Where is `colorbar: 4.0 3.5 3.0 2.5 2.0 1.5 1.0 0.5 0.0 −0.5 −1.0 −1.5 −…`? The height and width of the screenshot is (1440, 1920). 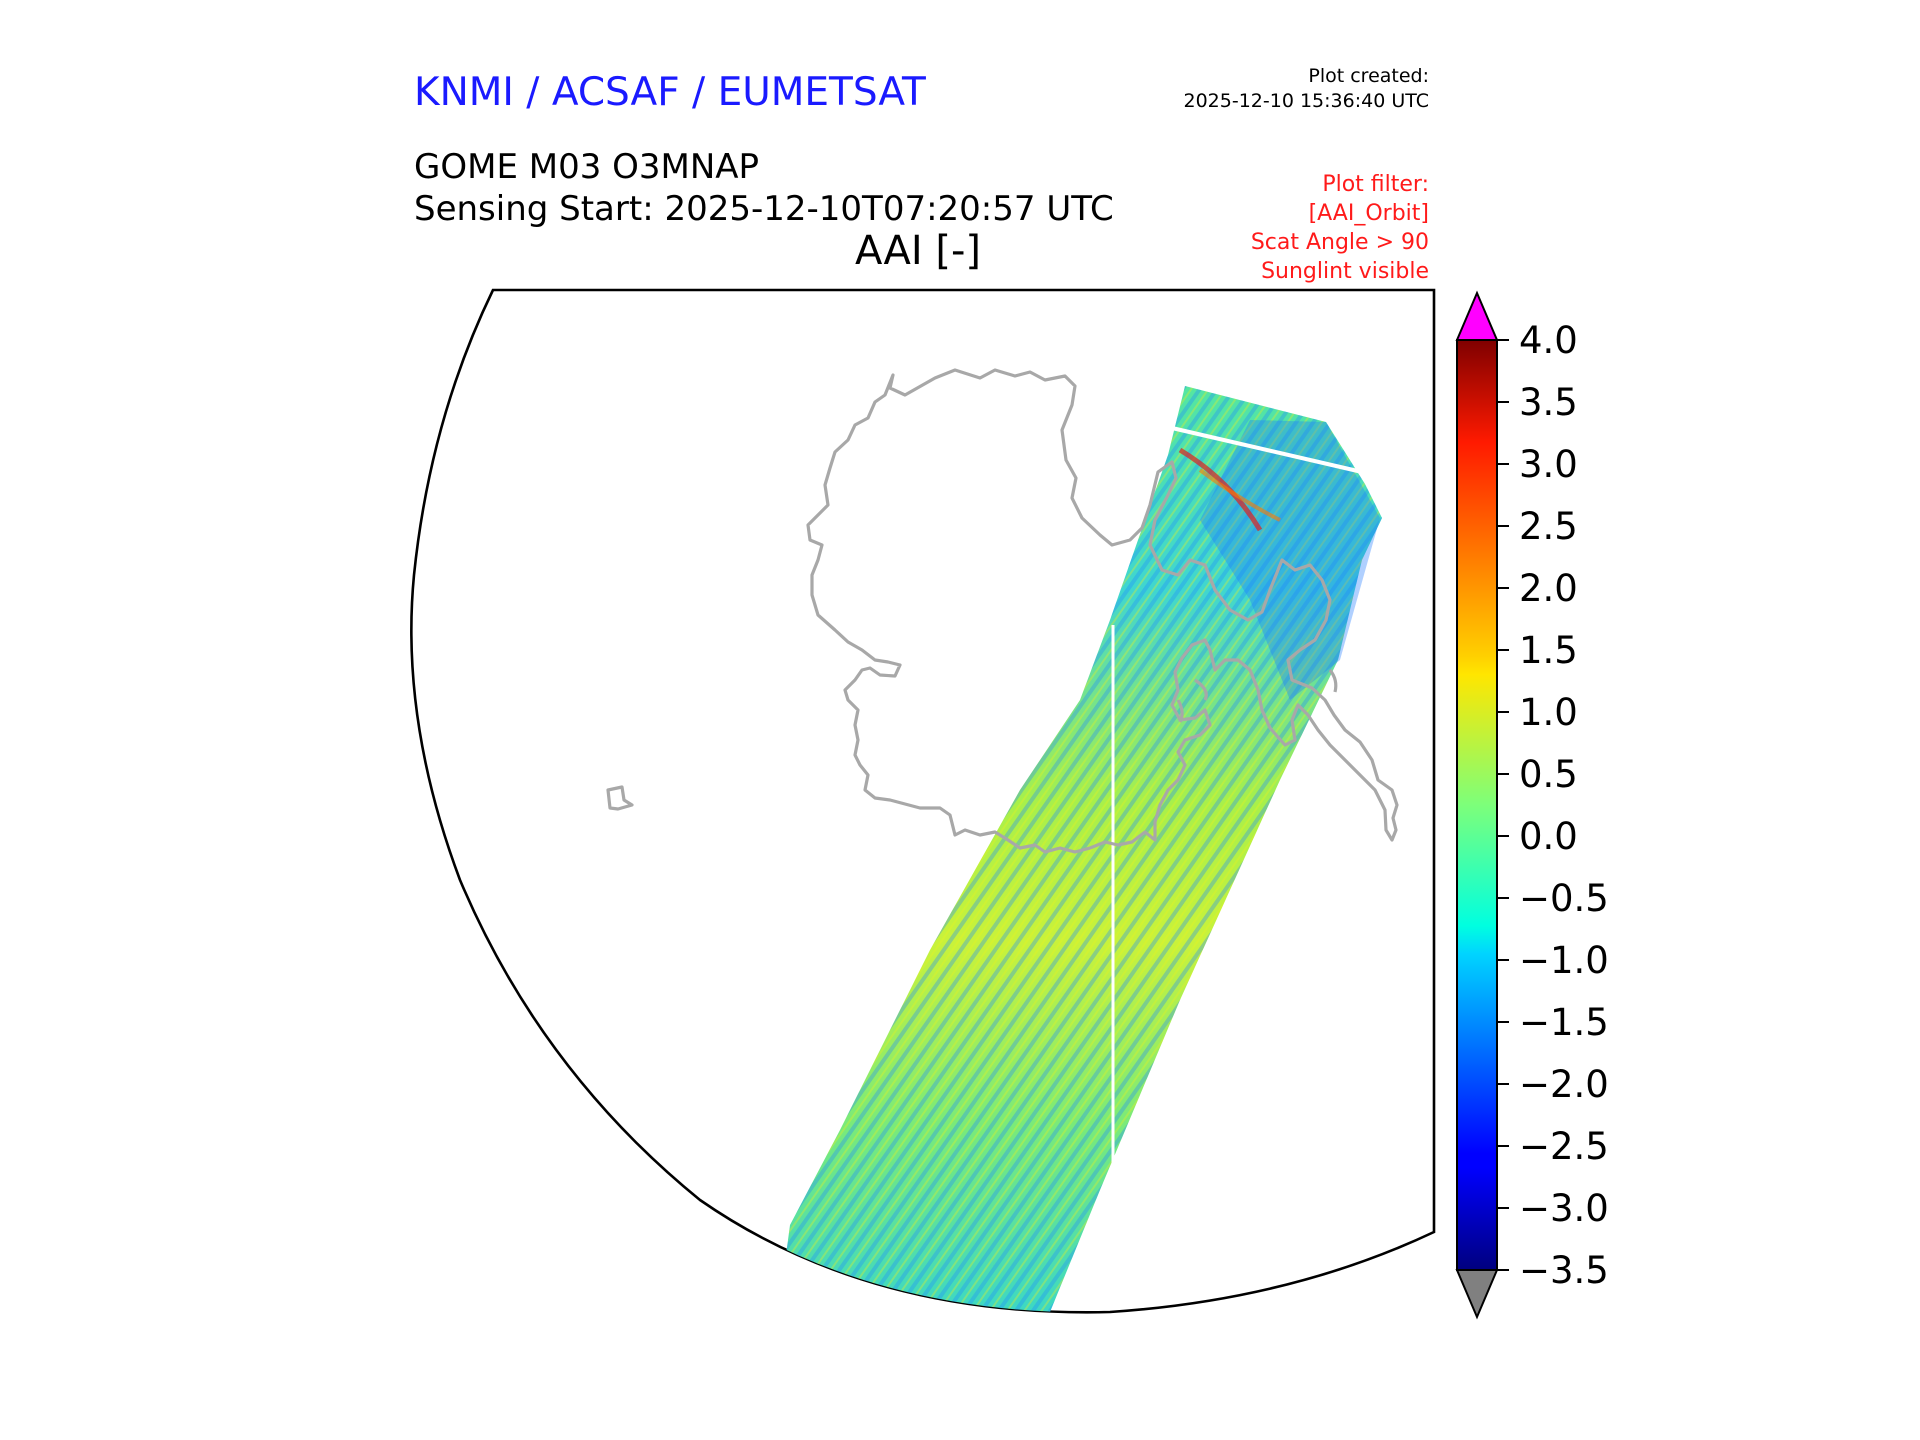 colorbar: 4.0 3.5 3.0 2.5 2.0 1.5 1.0 0.5 0.0 −0.5 −1.0 −1.5 −… is located at coordinates (1532, 805).